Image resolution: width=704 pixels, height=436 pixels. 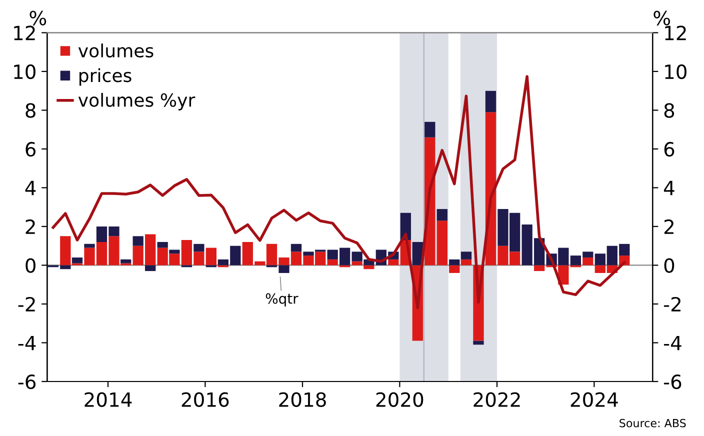 I want to click on y2-tick-label: 4, so click(x=669, y=188).